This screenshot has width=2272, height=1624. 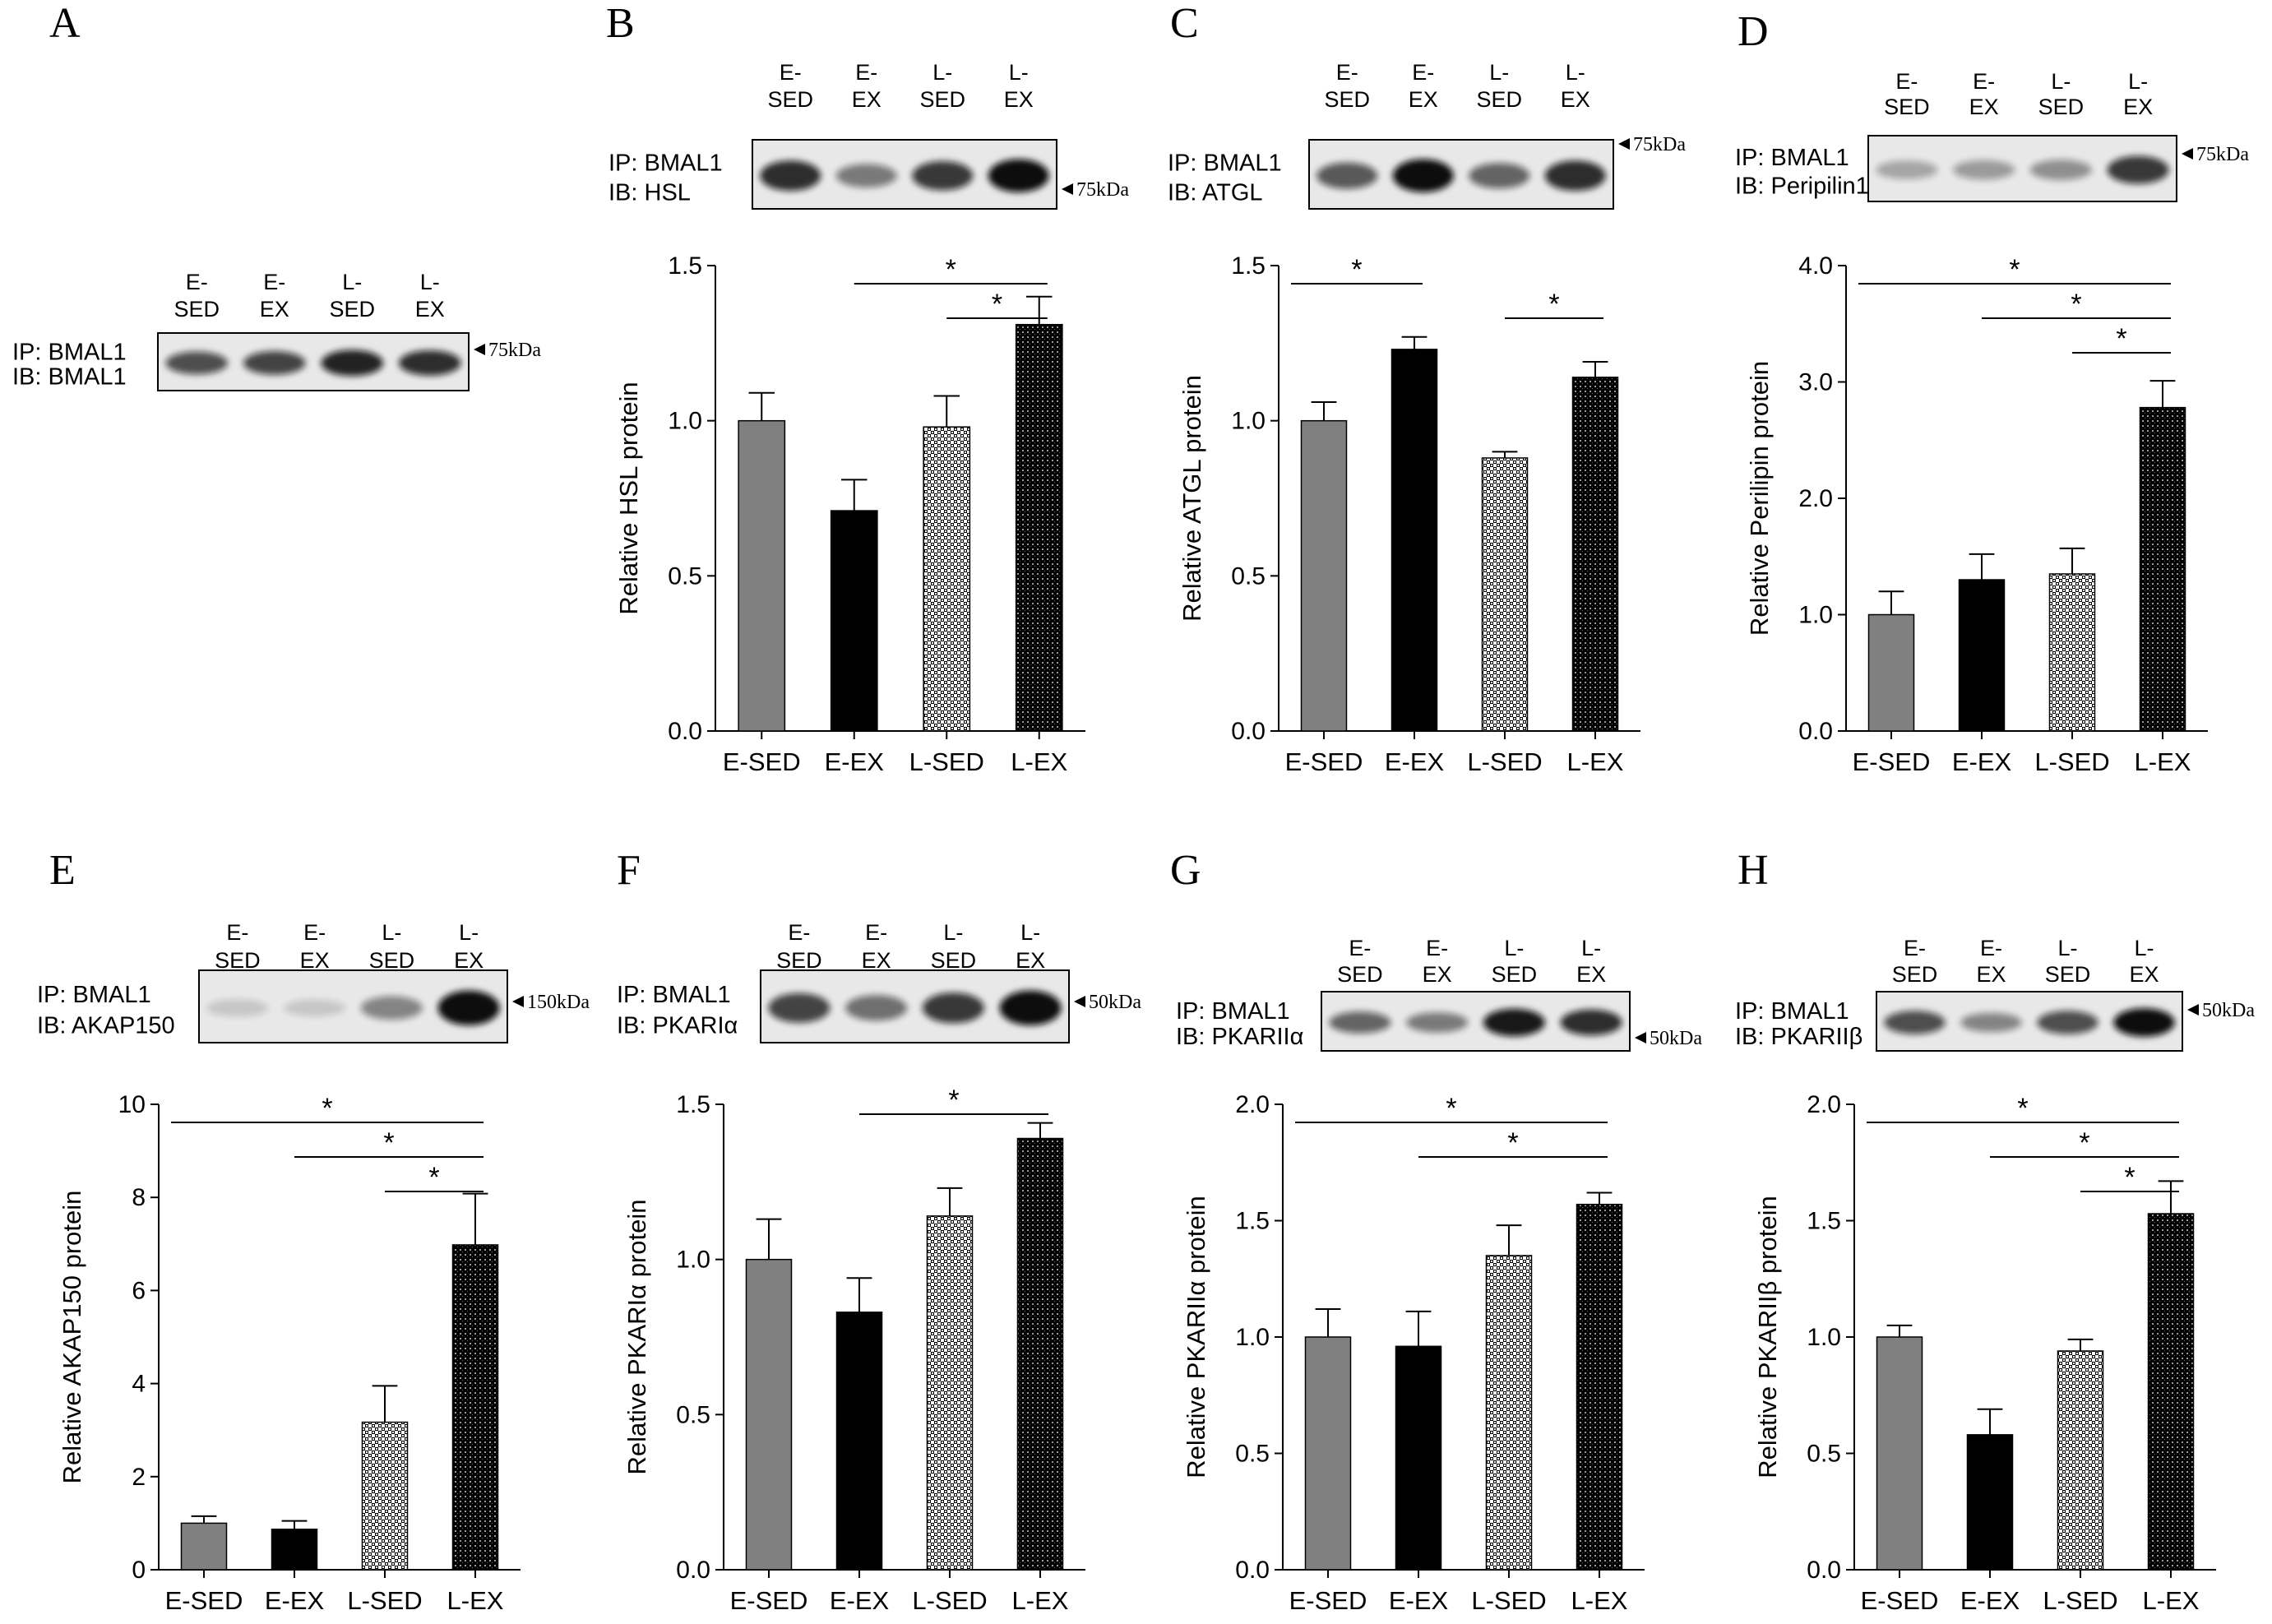 I want to click on blot-labels: IP: BMAL1 IB: ATGL, so click(x=1225, y=178).